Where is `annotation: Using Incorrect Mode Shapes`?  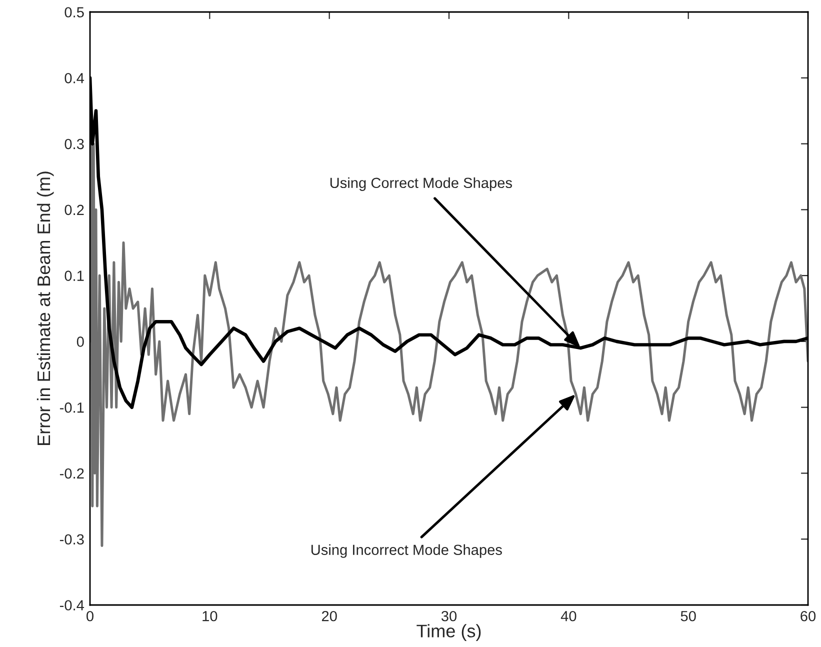 annotation: Using Incorrect Mode Shapes is located at coordinates (406, 551).